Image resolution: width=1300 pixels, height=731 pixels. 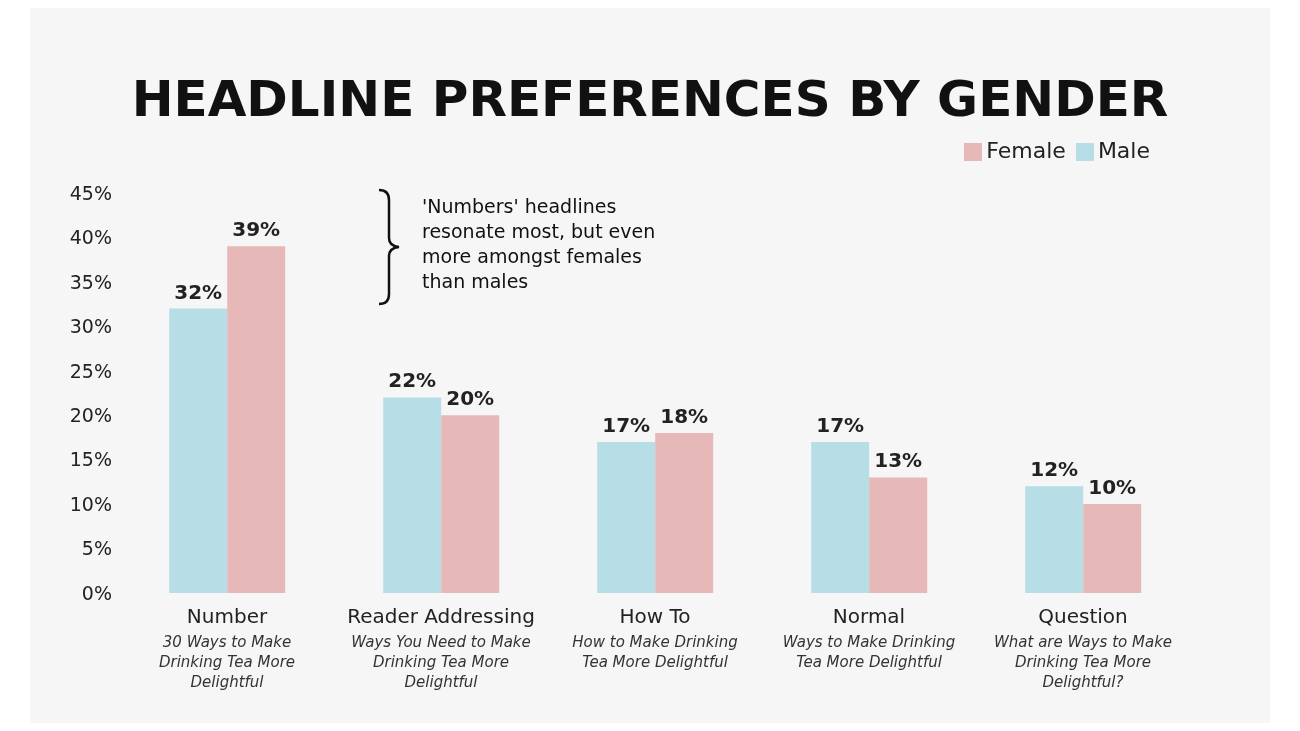 I want to click on text: How to Make Drinking Tea More Delightful, so click(x=655, y=652).